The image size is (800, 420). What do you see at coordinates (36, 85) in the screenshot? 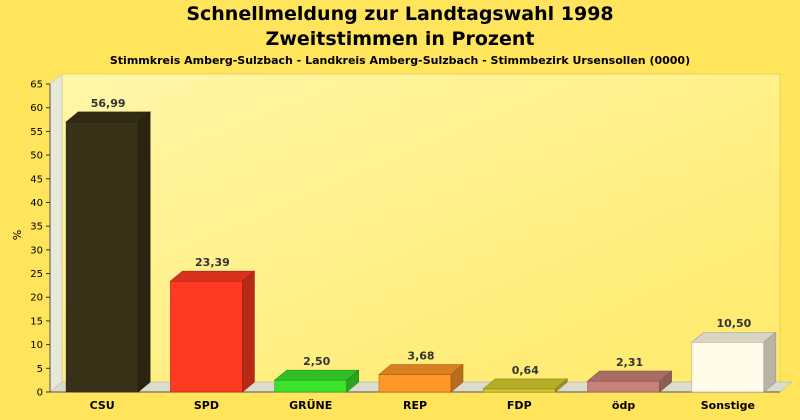
I see `y-tick-label: 65` at bounding box center [36, 85].